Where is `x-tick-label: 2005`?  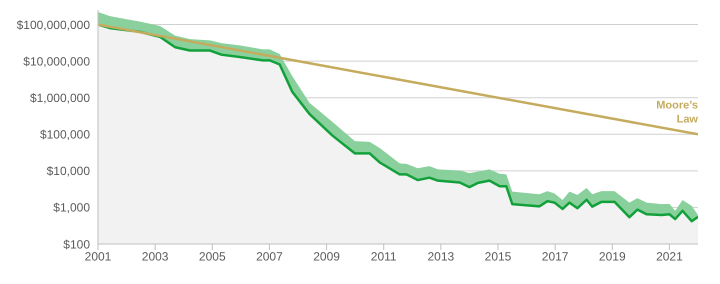
x-tick-label: 2005 is located at coordinates (212, 257).